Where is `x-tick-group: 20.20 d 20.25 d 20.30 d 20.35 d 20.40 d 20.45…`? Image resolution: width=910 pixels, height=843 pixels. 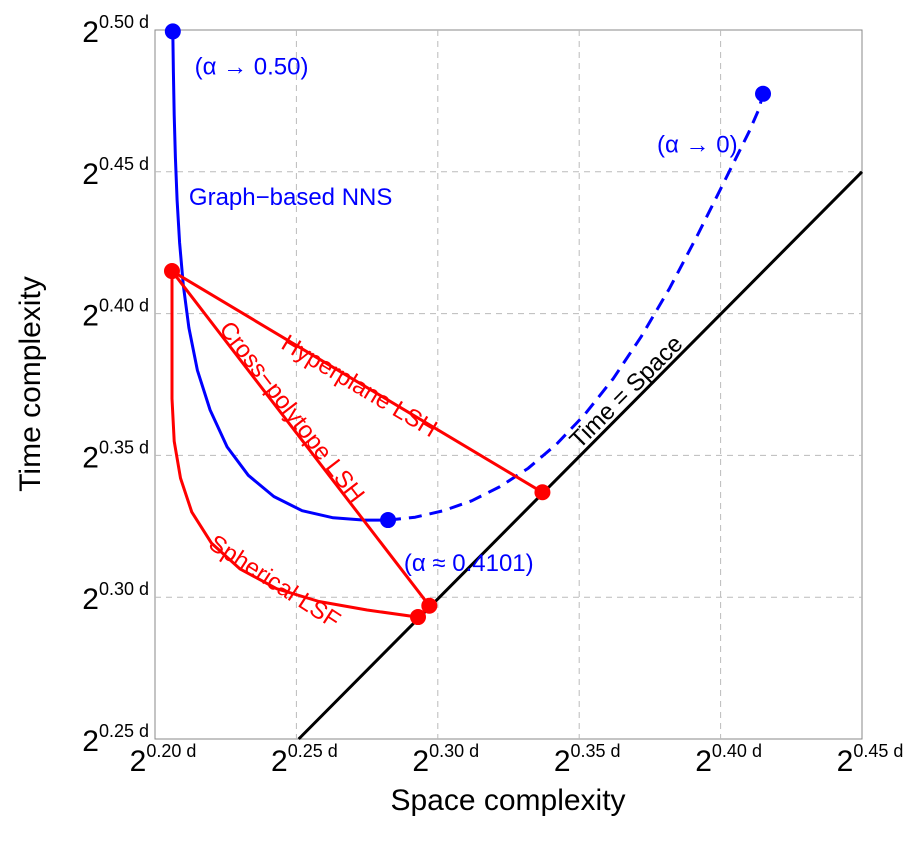
x-tick-group: 20.20 d 20.25 d 20.30 d 20.35 d 20.40 d 20.45… is located at coordinates (517, 759).